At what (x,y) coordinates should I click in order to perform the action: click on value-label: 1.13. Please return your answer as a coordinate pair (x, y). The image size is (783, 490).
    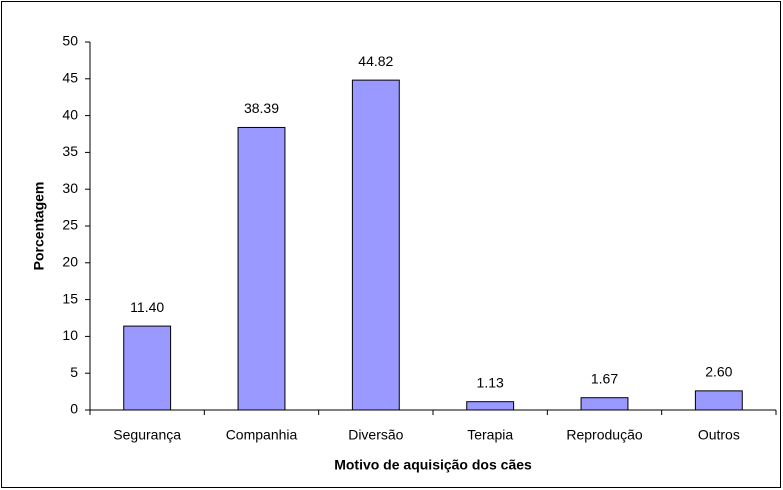
    Looking at the image, I should click on (490, 382).